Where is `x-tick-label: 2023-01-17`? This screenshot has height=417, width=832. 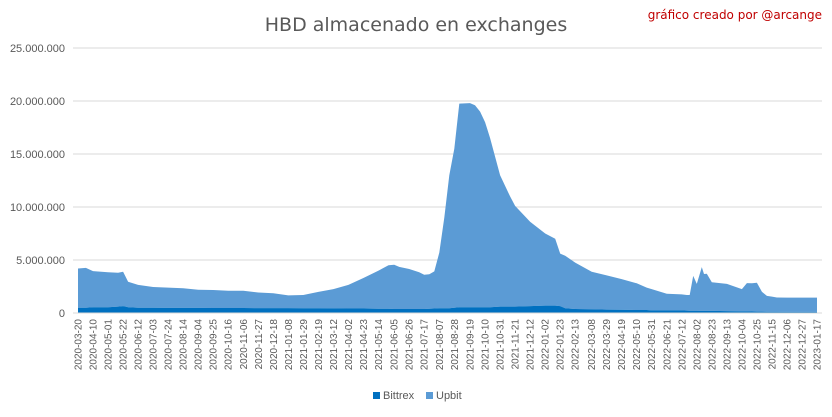
x-tick-label: 2023-01-17 is located at coordinates (818, 345).